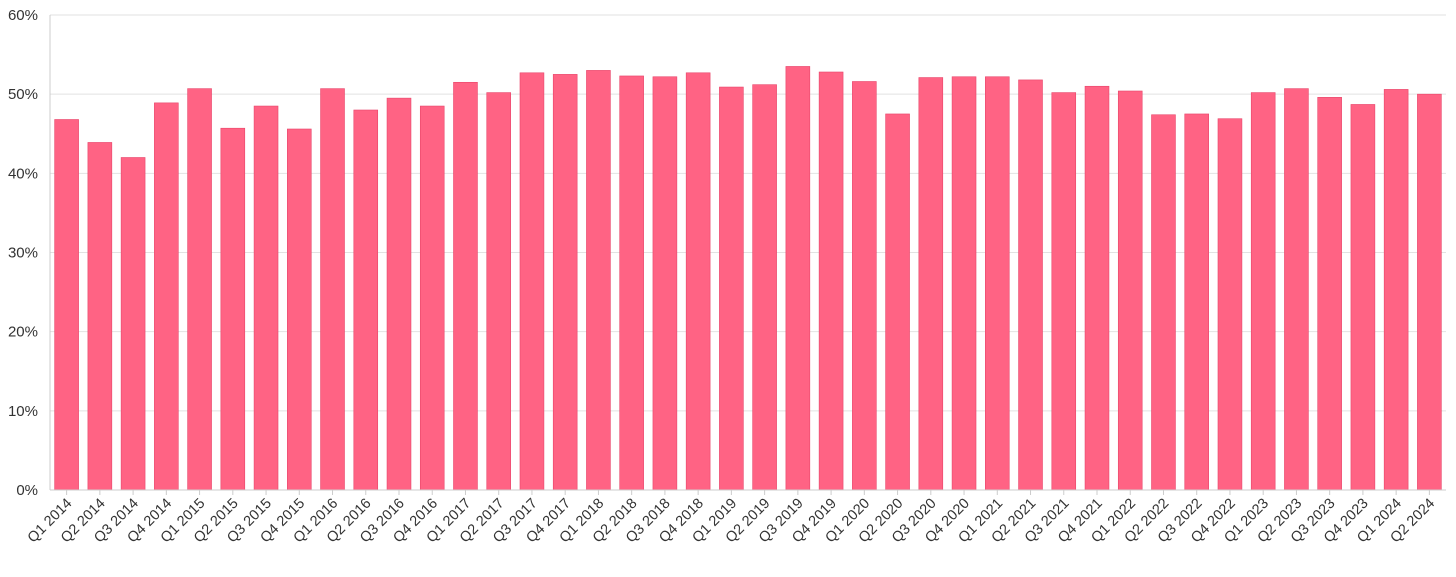  Describe the element at coordinates (23, 332) in the screenshot. I see `y-tick-label: 20%` at that location.